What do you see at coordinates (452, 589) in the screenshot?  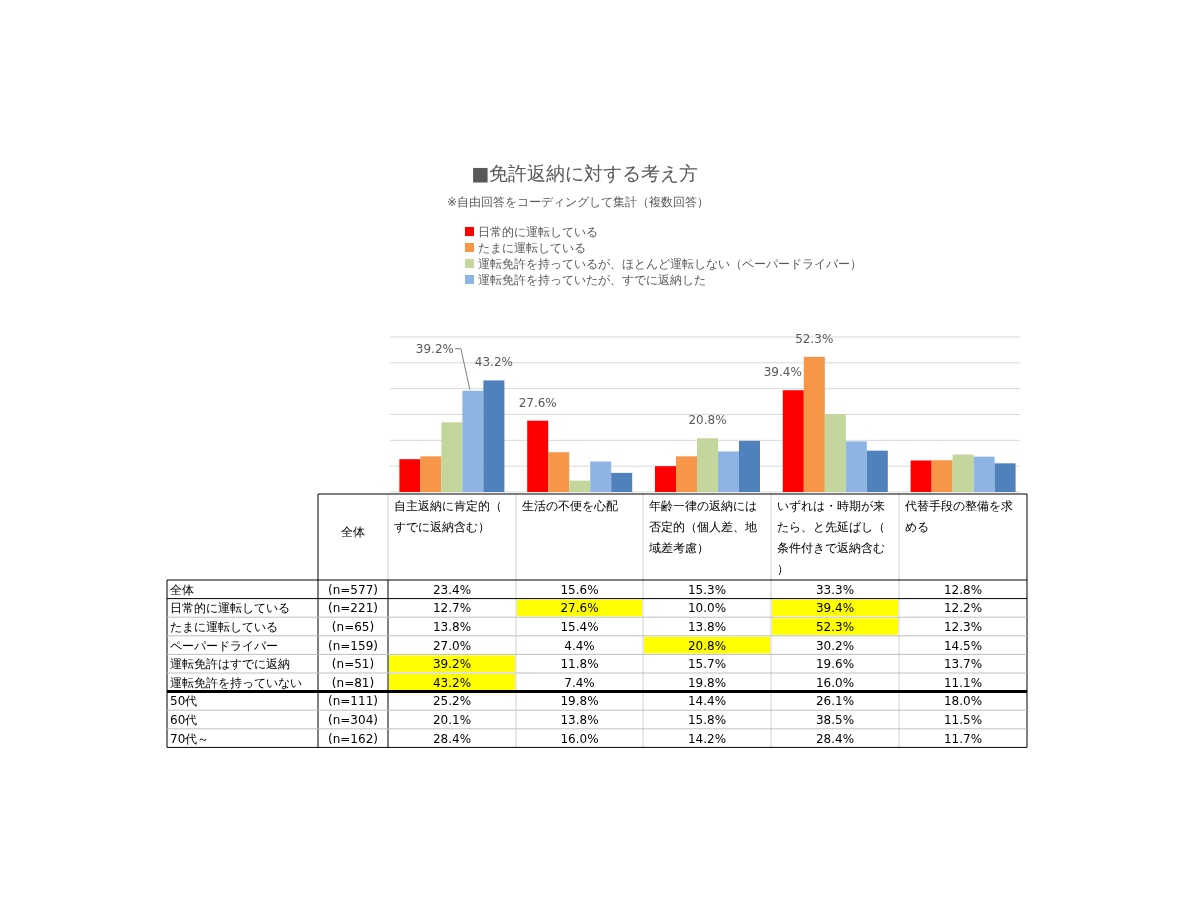 I see `text: 23.4%` at bounding box center [452, 589].